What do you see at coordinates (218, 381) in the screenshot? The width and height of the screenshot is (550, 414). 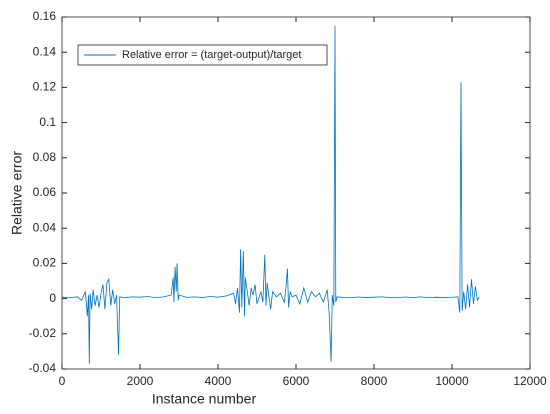 I see `x-tick-label: 4000` at bounding box center [218, 381].